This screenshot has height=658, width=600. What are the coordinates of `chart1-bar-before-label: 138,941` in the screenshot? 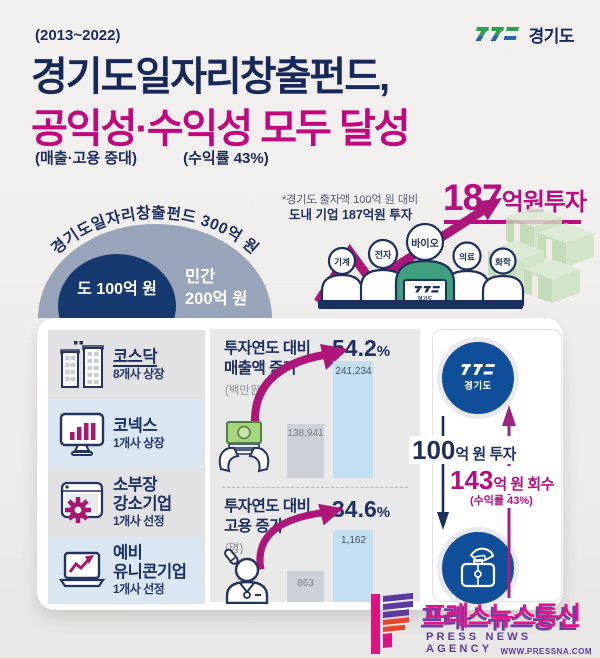 It's located at (305, 433).